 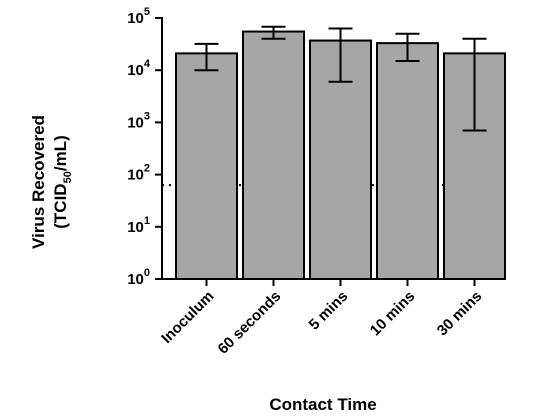 What do you see at coordinates (329, 311) in the screenshot?
I see `x-tick-label: 5 mins` at bounding box center [329, 311].